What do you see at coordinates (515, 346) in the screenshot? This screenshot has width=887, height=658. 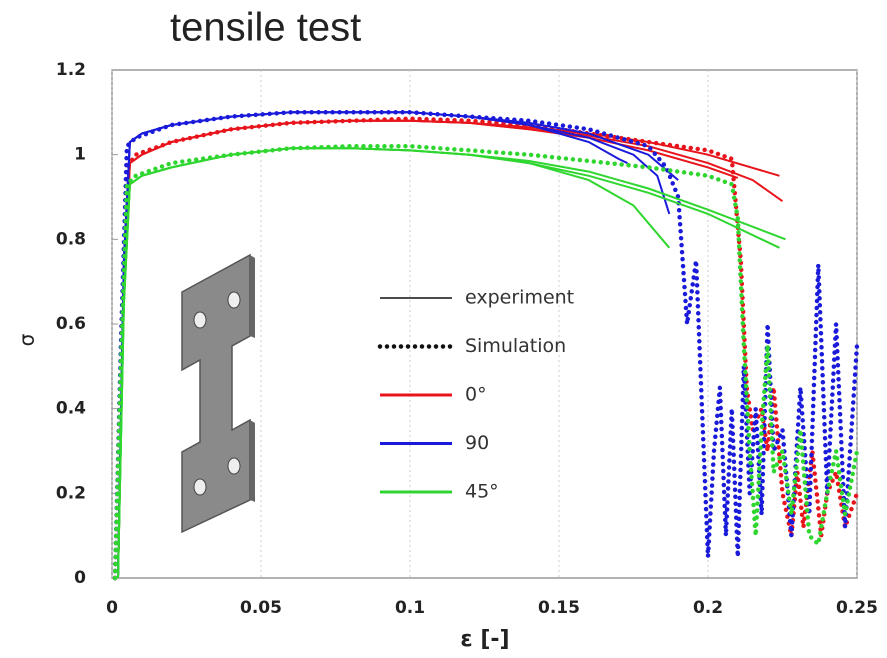 I see `legend-label: Simulation` at bounding box center [515, 346].